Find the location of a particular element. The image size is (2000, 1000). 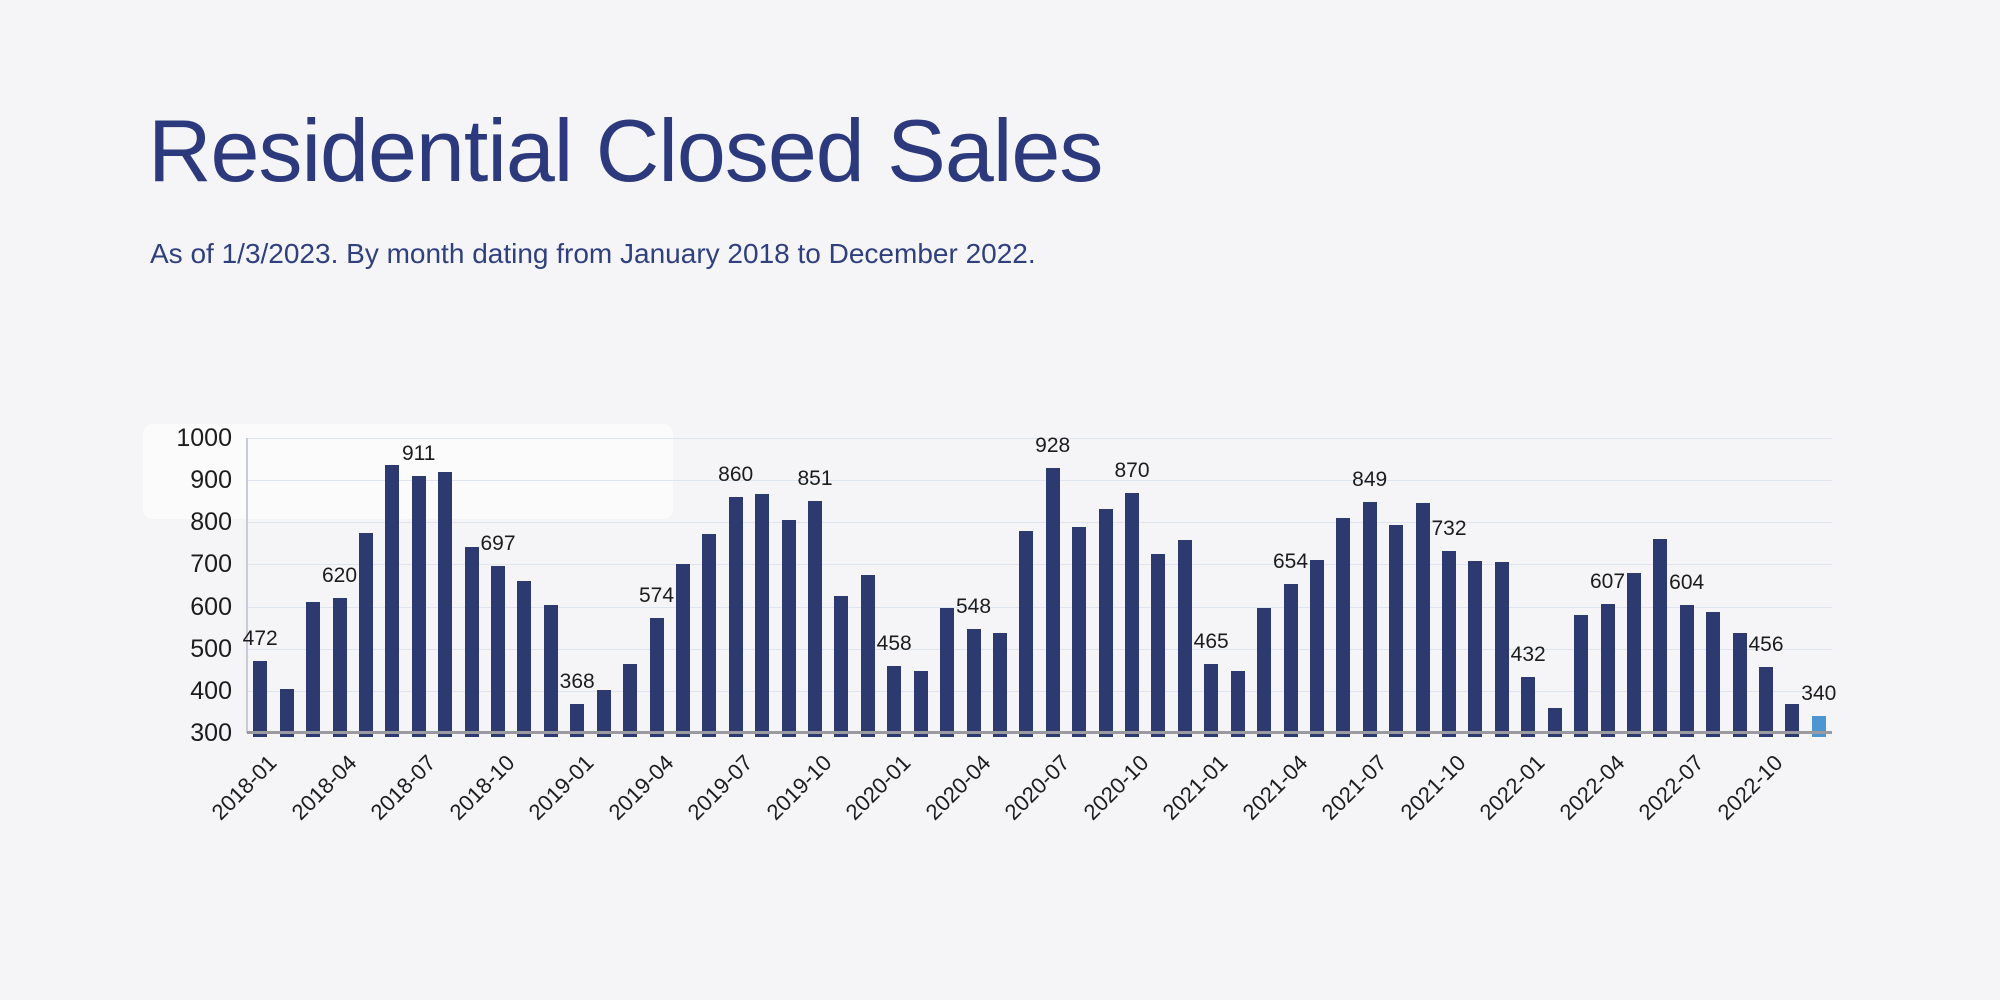

bar-value-label-2020-01: 458 is located at coordinates (894, 644).